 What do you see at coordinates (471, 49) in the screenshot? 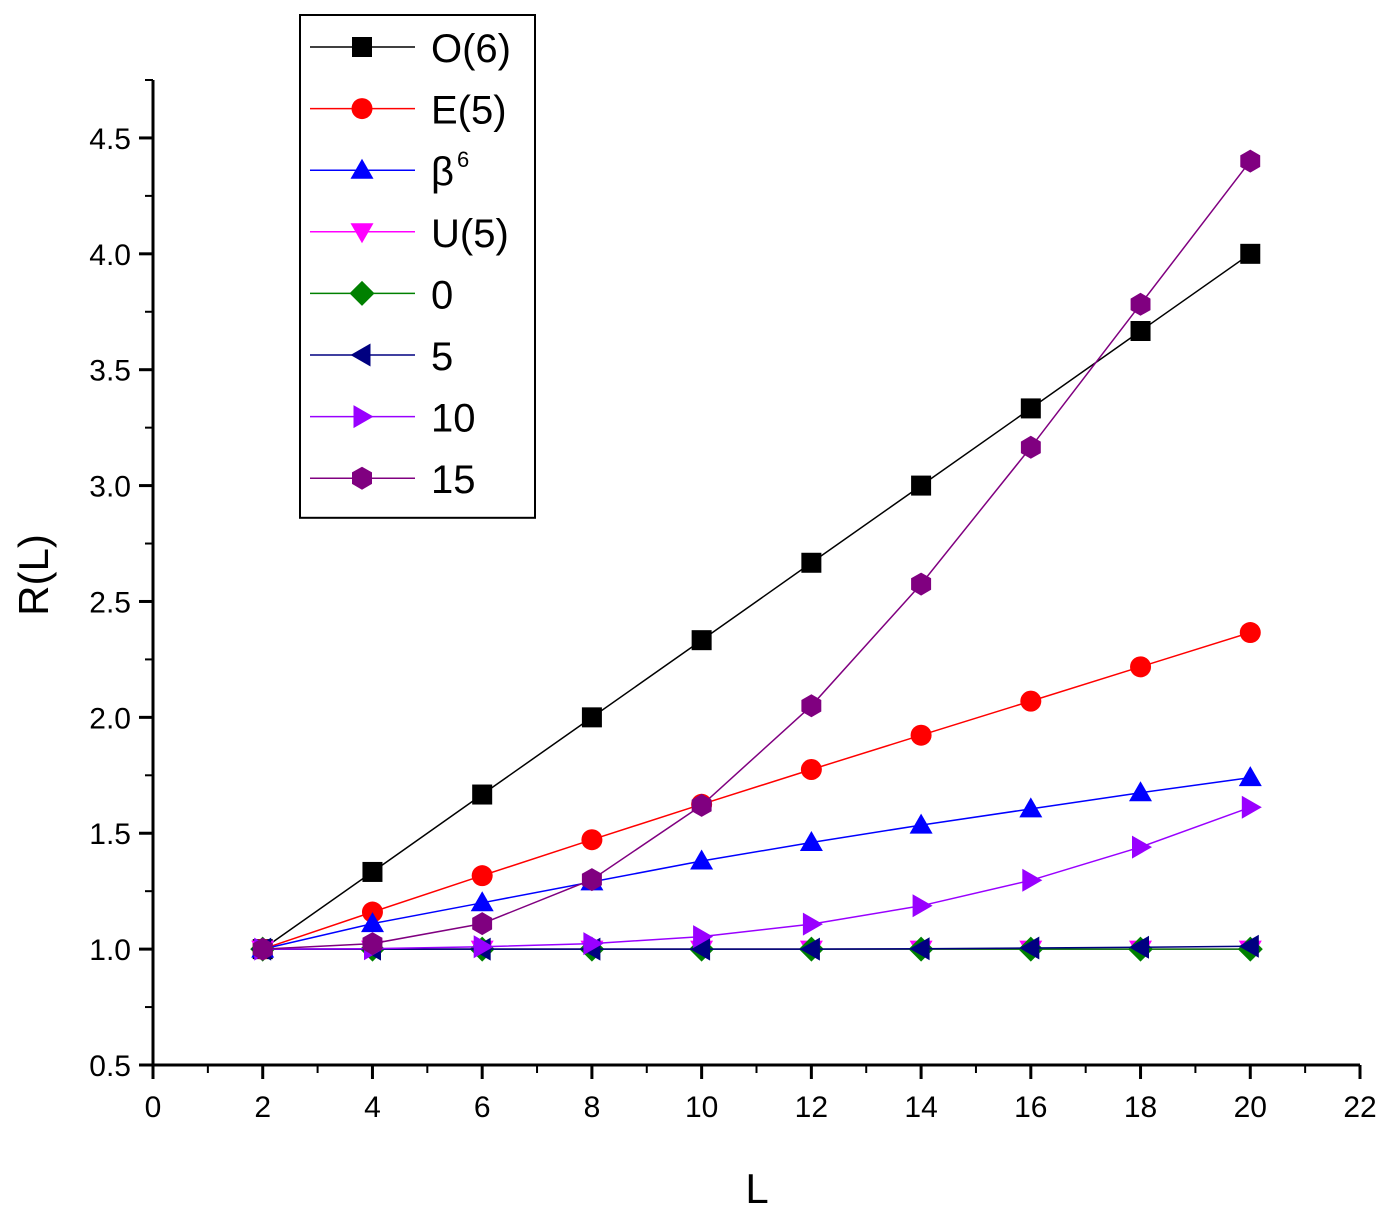
I see `legend-label: O(6)` at bounding box center [471, 49].